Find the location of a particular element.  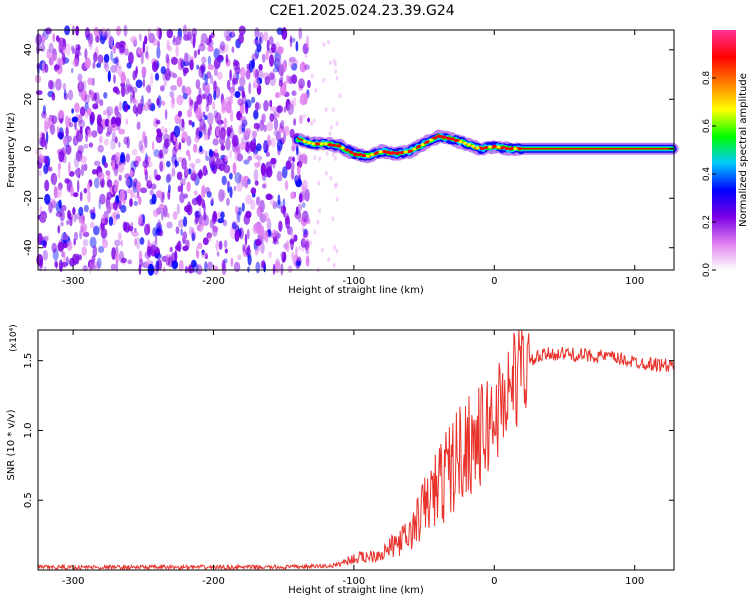

x-tick-label: 100 is located at coordinates (634, 581).